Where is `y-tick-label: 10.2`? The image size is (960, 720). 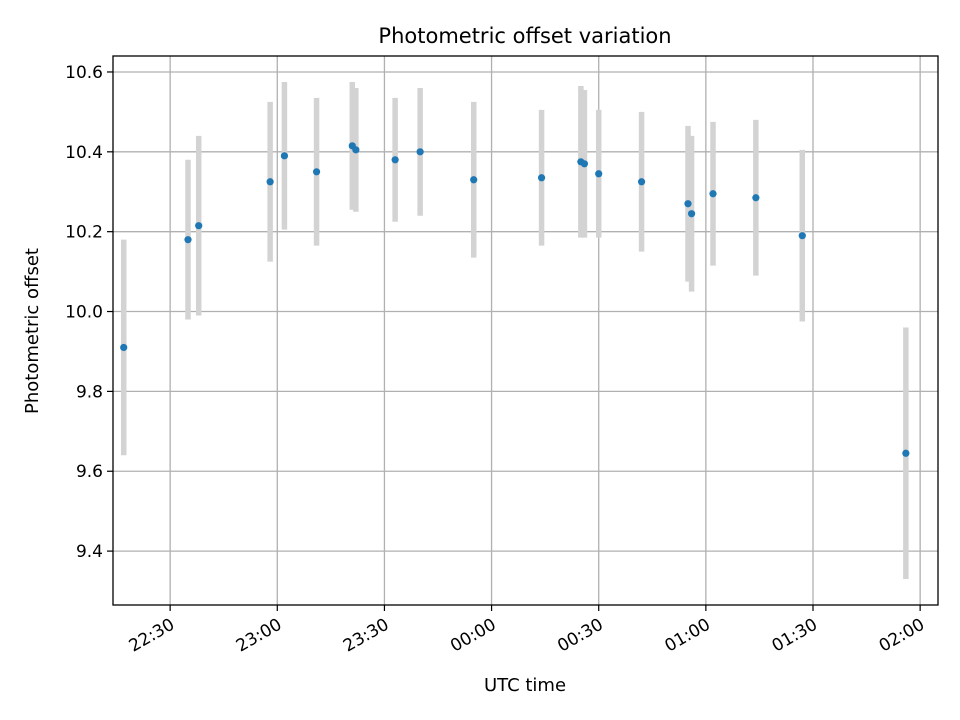
y-tick-label: 10.2 is located at coordinates (84, 233).